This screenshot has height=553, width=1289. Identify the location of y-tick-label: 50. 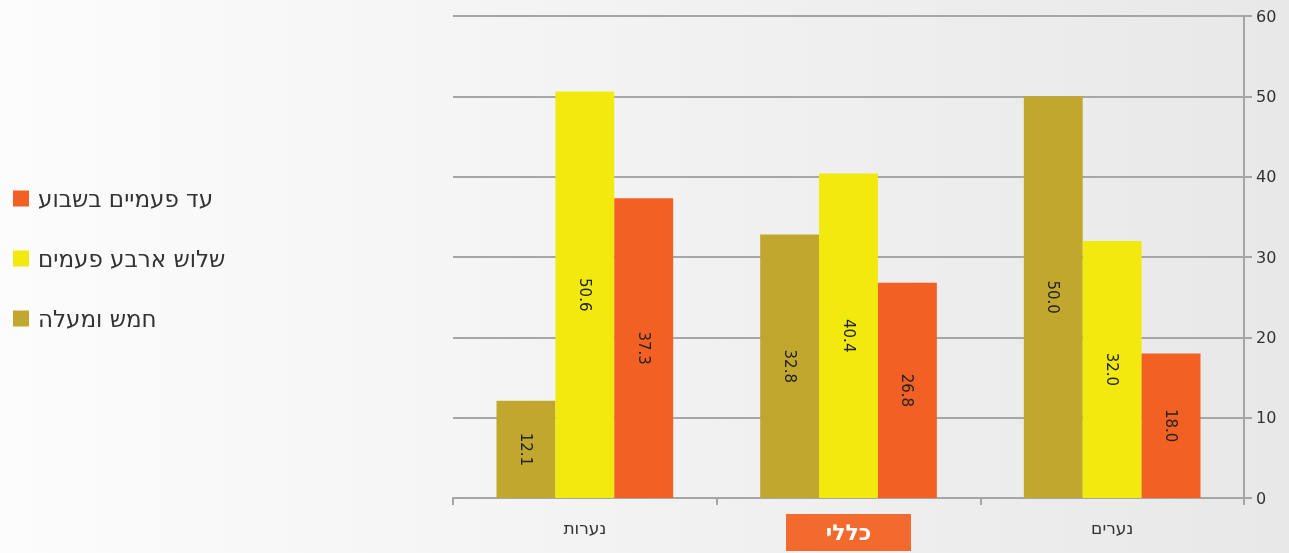
(1266, 96).